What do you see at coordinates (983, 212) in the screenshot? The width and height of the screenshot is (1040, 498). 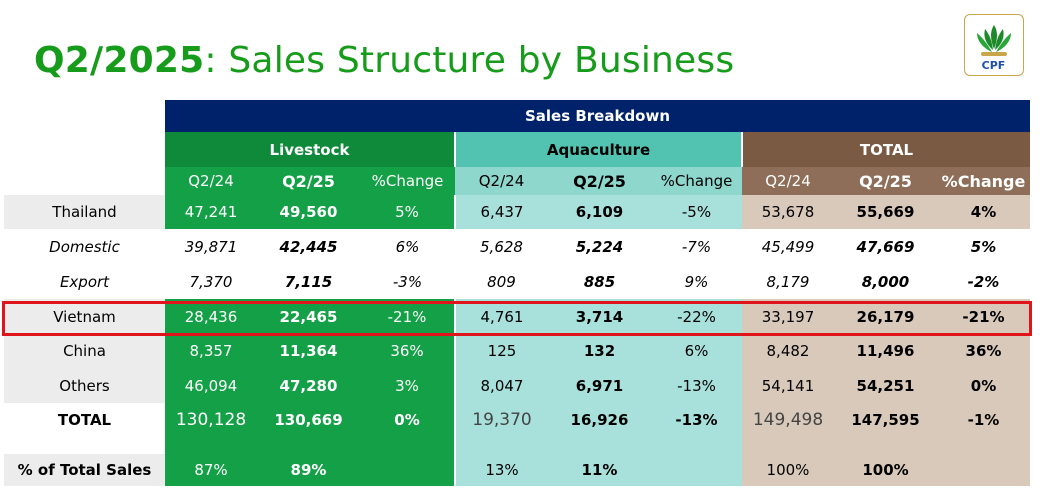 I see `cell: 4%` at bounding box center [983, 212].